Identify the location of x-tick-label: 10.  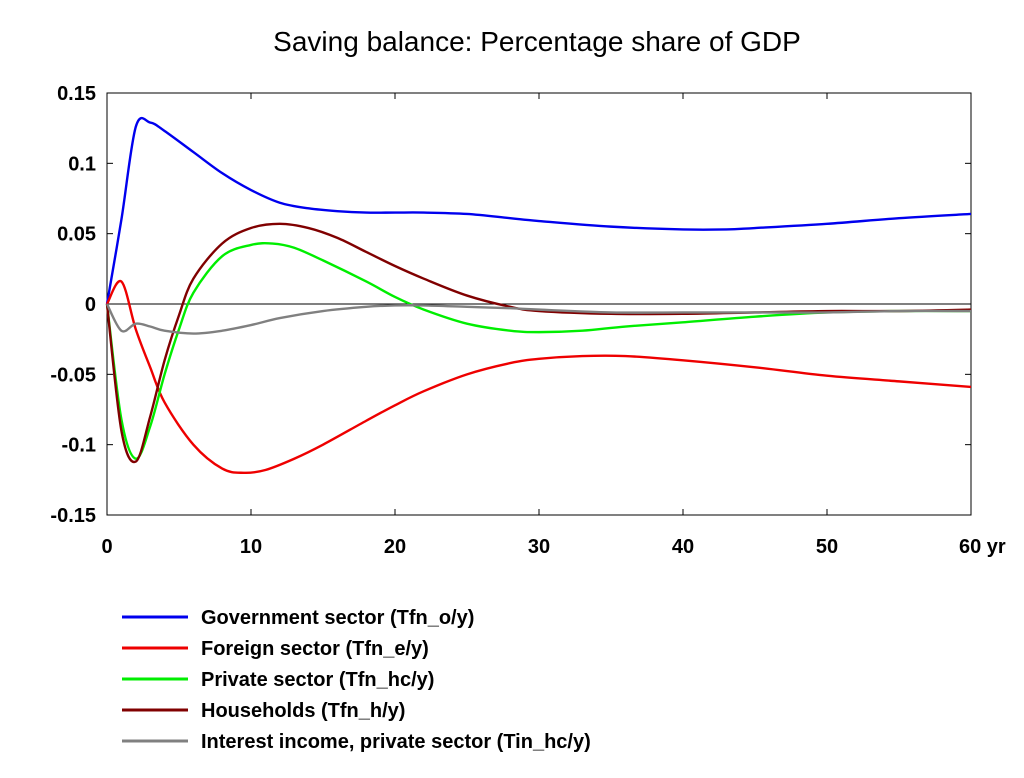
(251, 547).